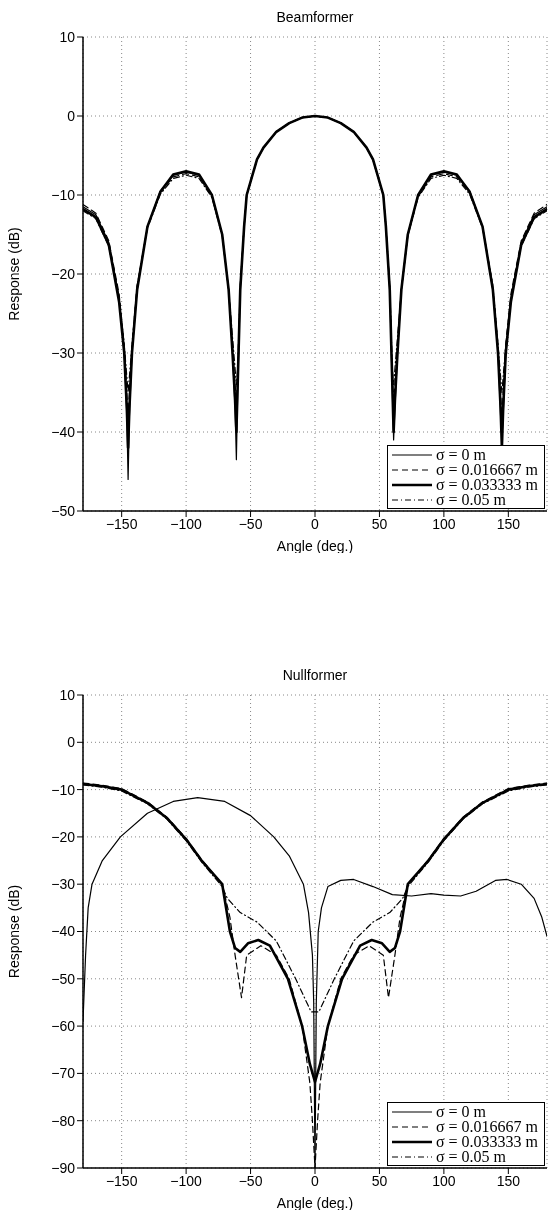 The height and width of the screenshot is (1225, 551). Describe the element at coordinates (63, 1026) in the screenshot. I see `y-tick-label: −60` at that location.